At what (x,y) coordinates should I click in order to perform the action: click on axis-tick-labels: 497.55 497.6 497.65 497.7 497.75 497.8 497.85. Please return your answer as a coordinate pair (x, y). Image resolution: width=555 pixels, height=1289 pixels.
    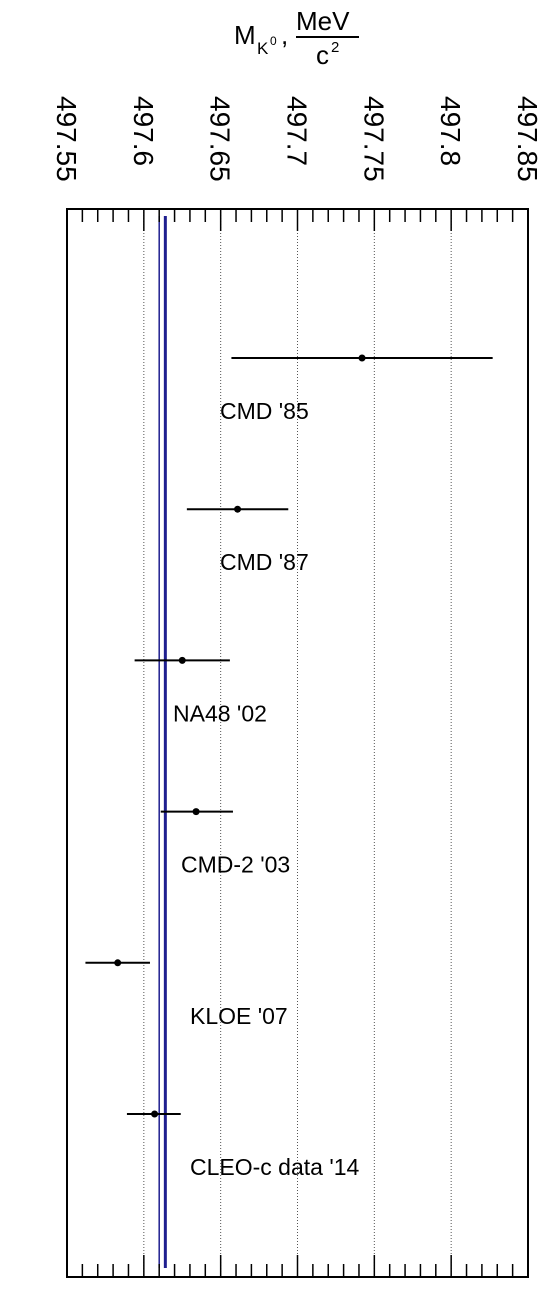
    Looking at the image, I should click on (297, 139).